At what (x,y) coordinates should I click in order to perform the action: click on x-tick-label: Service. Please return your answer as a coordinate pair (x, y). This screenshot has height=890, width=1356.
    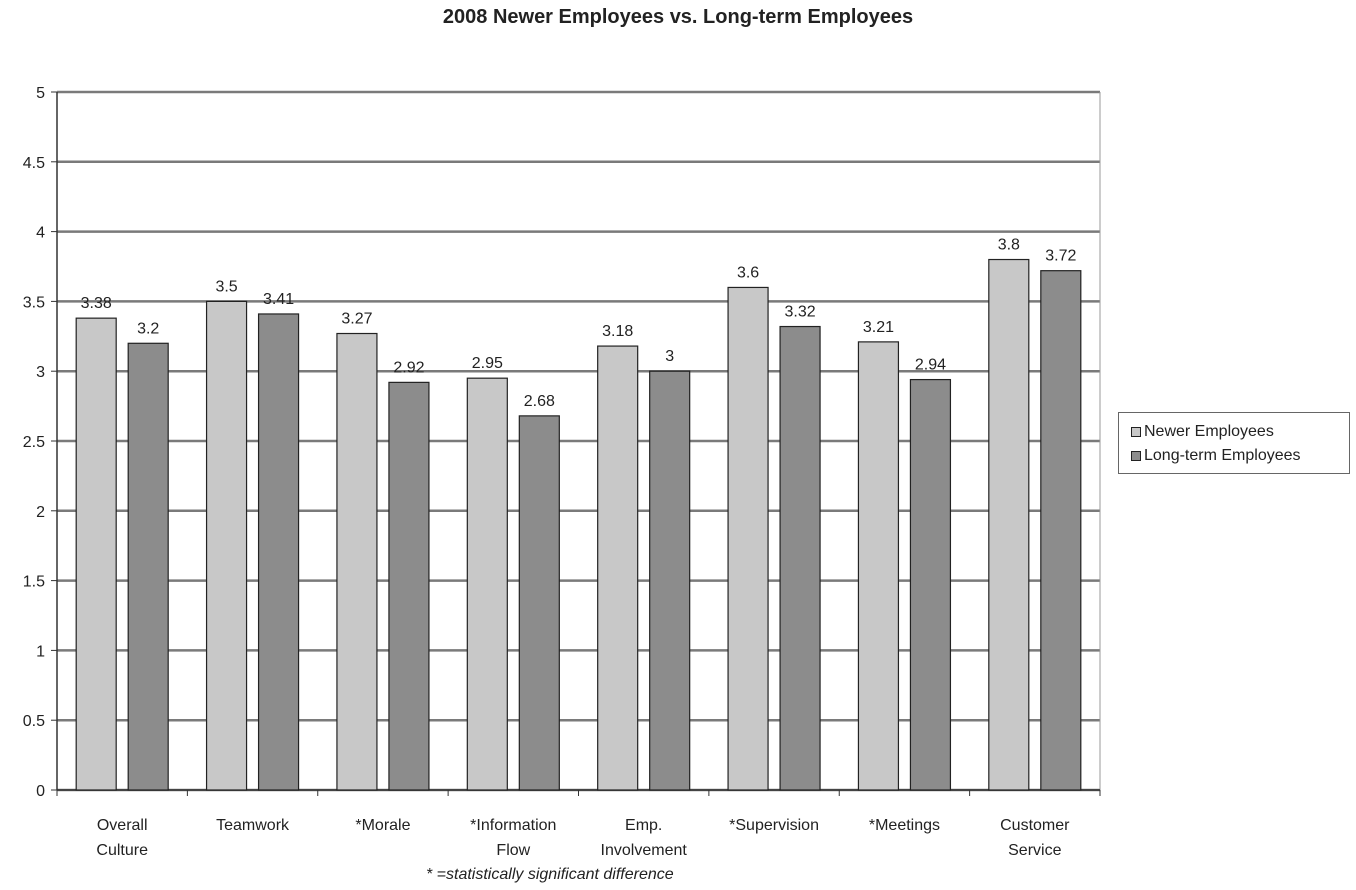
    Looking at the image, I should click on (1034, 850).